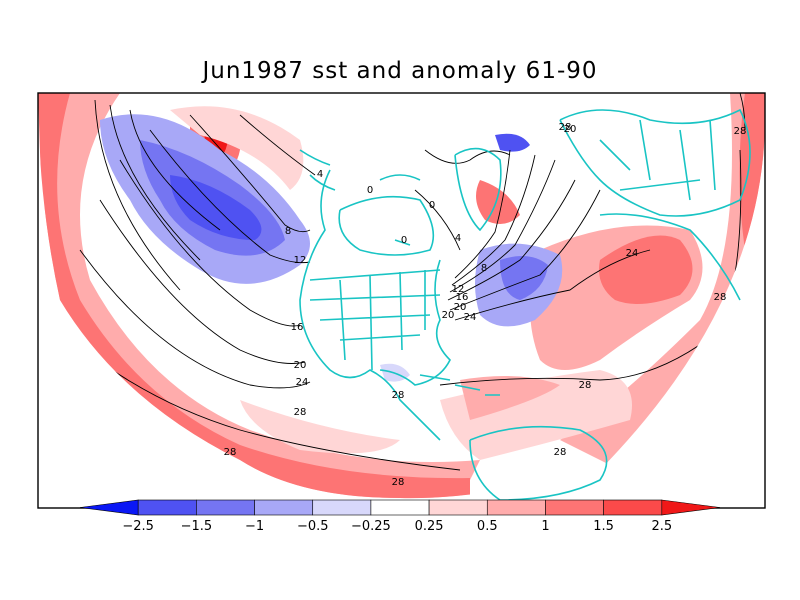  I want to click on anomaly-warm-npac-band, so click(237, 148).